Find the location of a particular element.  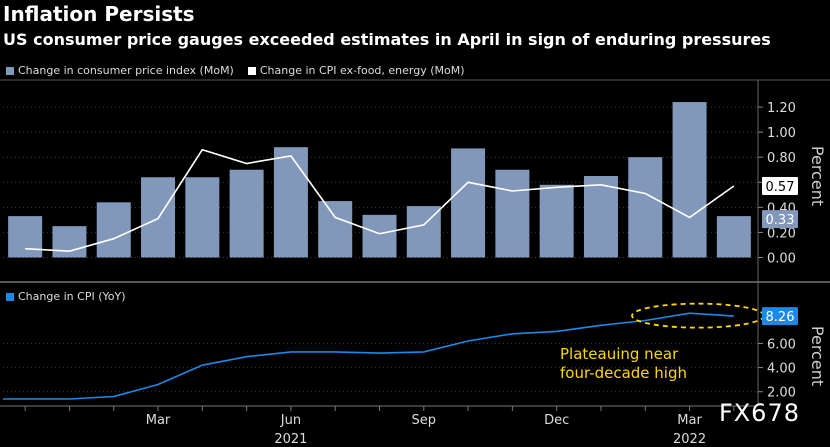

bottom-legend: Change in CPI (YoY) is located at coordinates (65, 296).